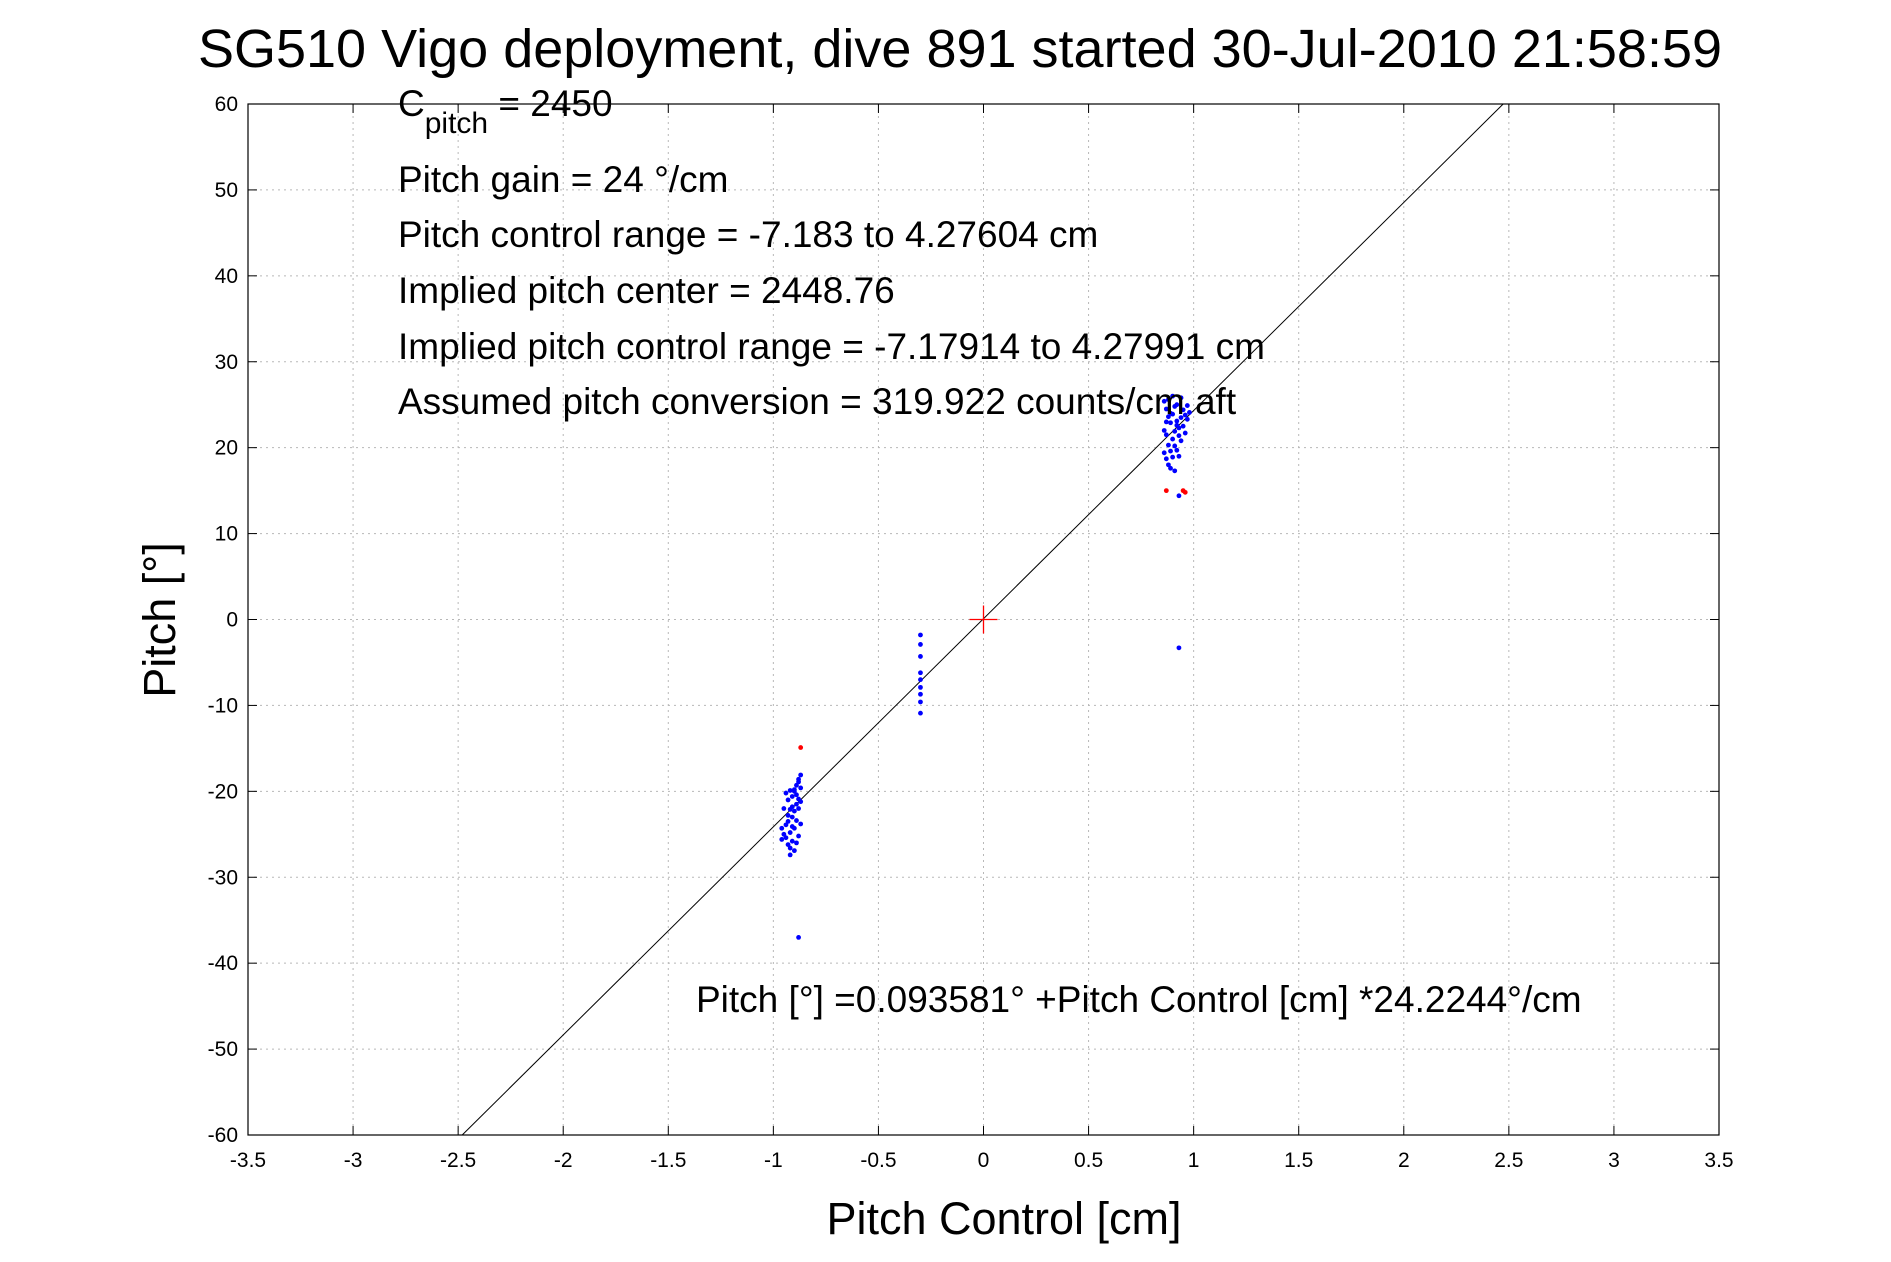 The width and height of the screenshot is (1891, 1262). I want to click on center-marker-group, so click(983, 619).